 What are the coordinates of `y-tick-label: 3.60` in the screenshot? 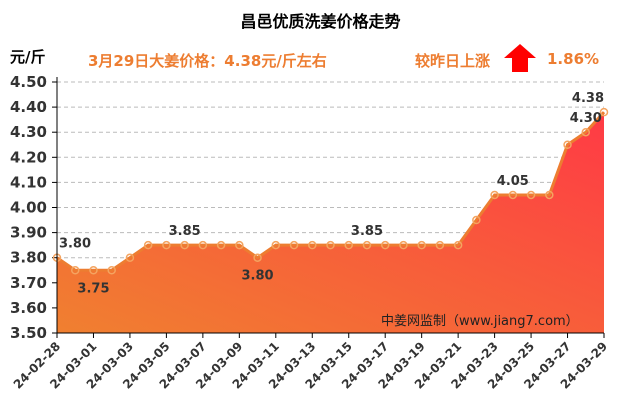 It's located at (28, 308).